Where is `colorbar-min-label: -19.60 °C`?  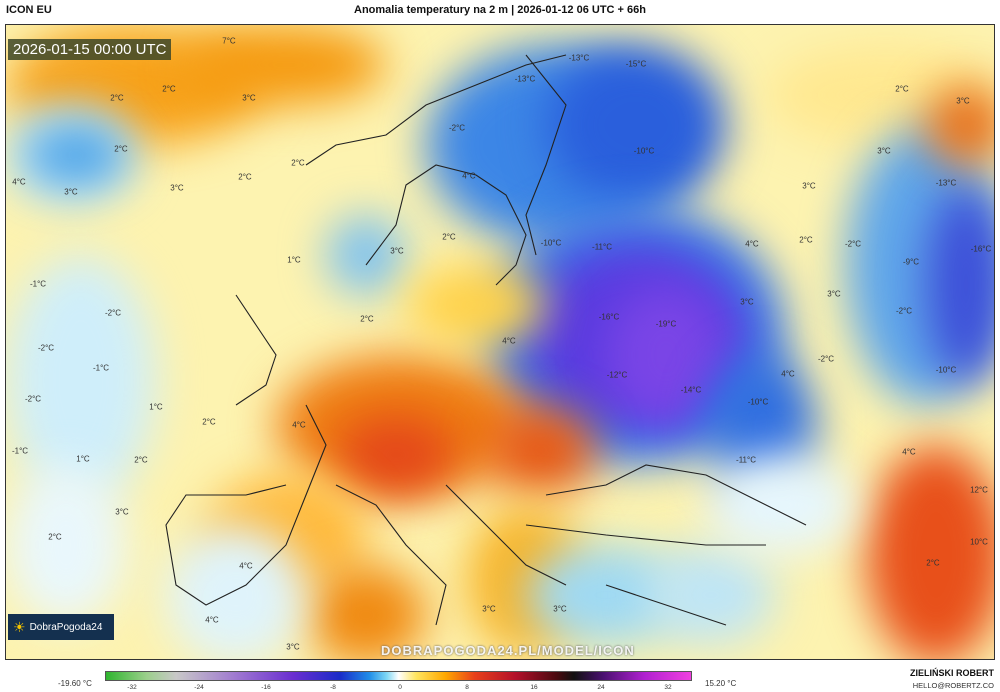 colorbar-min-label: -19.60 °C is located at coordinates (75, 683).